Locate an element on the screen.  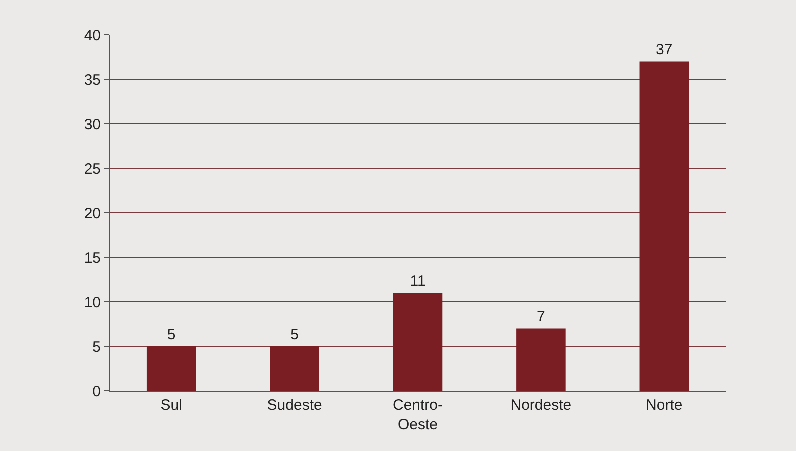
y-tick-label: 5 is located at coordinates (96, 347).